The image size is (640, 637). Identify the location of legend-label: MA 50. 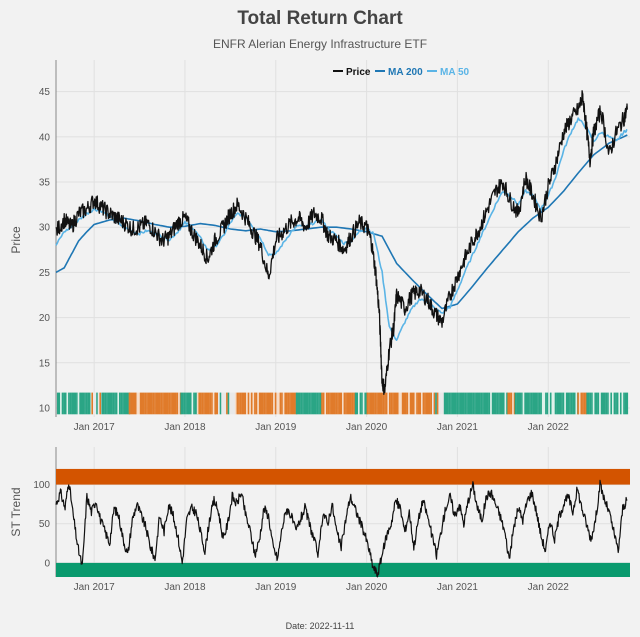
(455, 72).